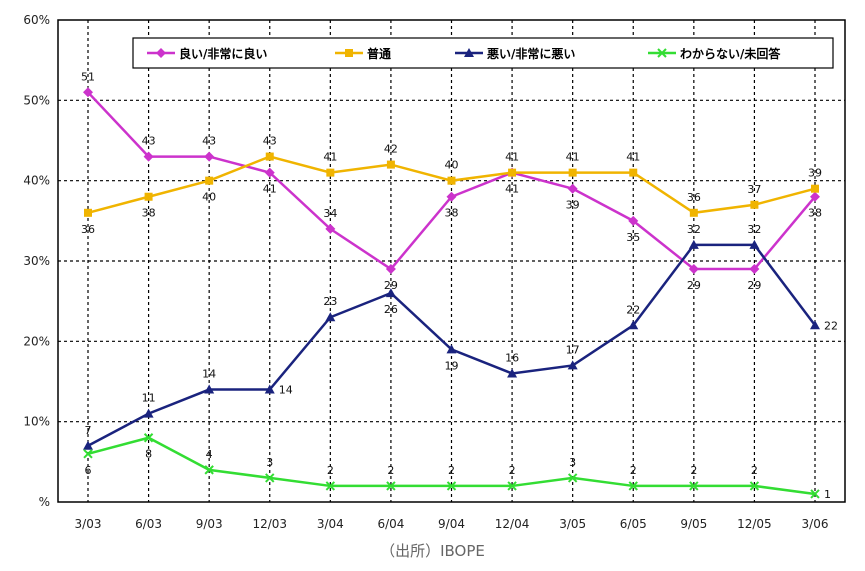 Image resolution: width=865 pixels, height=571 pixels. Describe the element at coordinates (36, 100) in the screenshot. I see `y-tick-label: 50%` at that location.